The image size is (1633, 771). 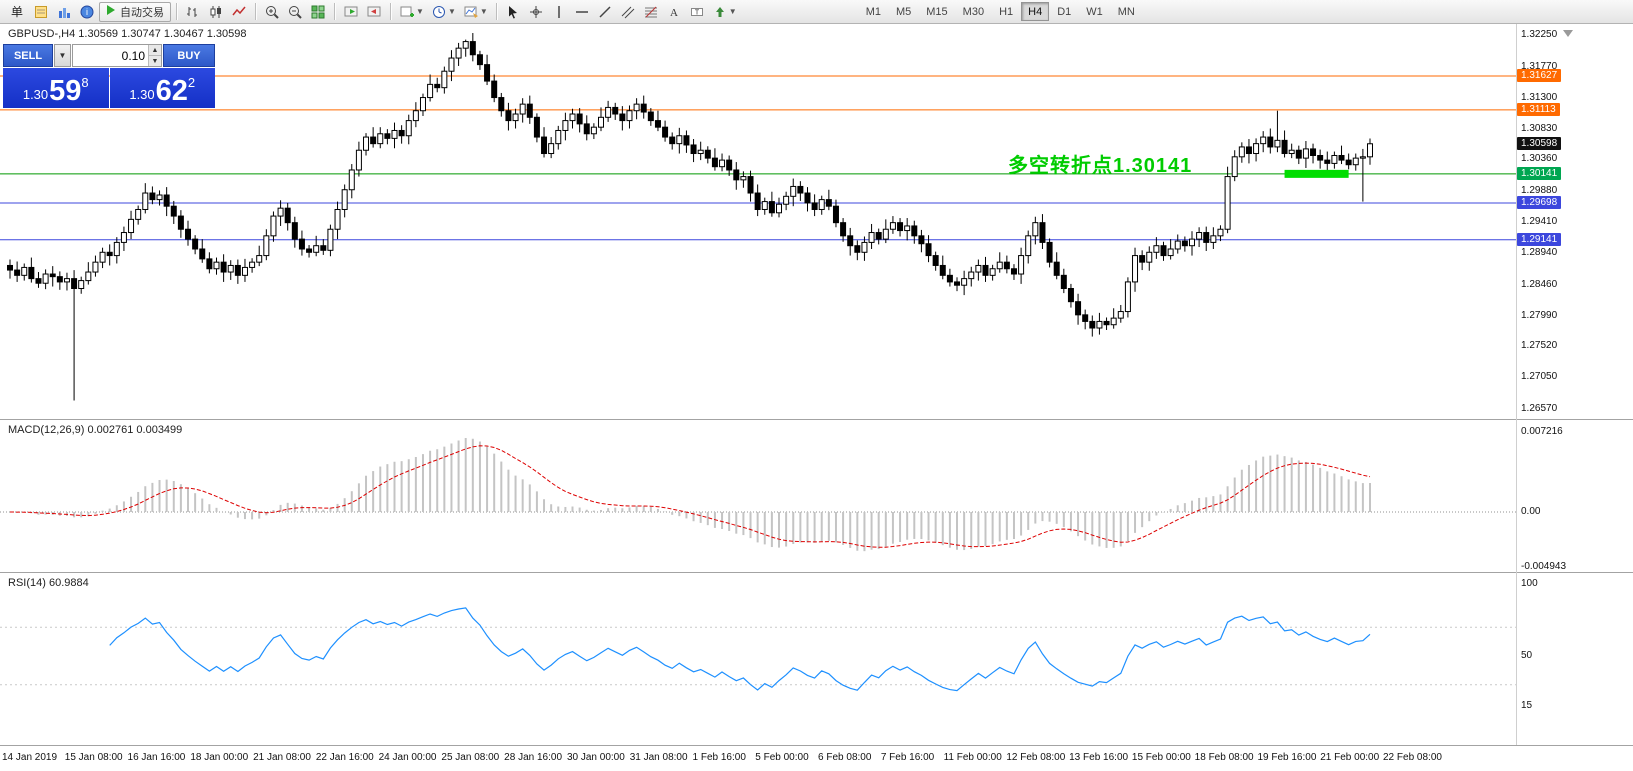 What do you see at coordinates (1126, 11) in the screenshot?
I see `timeframe-button-mn: MN` at bounding box center [1126, 11].